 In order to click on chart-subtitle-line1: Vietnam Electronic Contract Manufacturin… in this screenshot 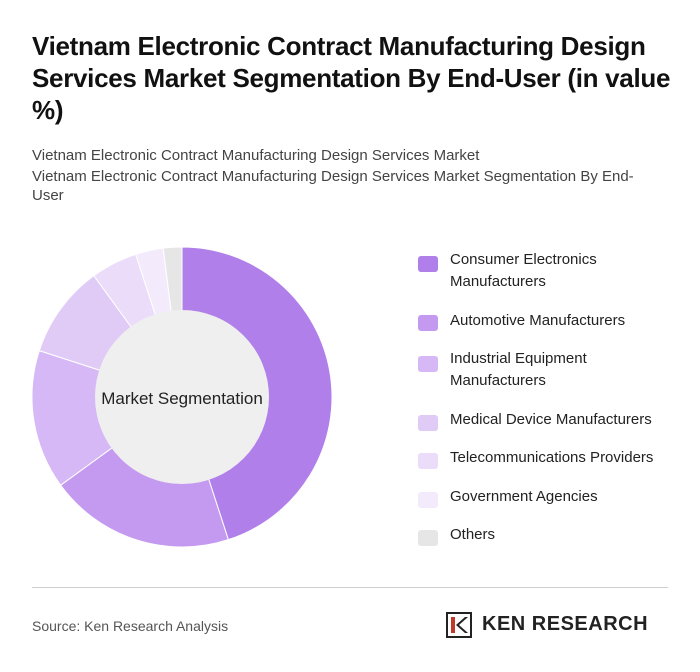, I will do `click(256, 155)`.